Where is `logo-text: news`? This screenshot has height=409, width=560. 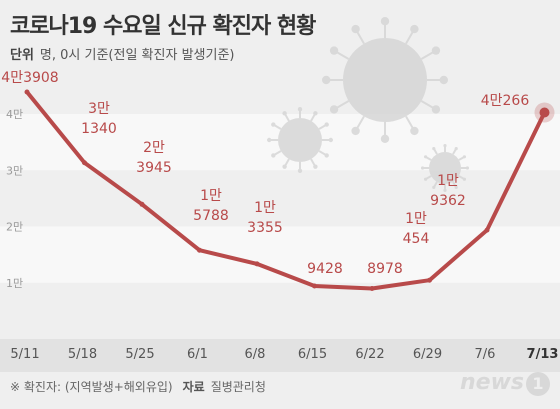
logo-text: news is located at coordinates (491, 382).